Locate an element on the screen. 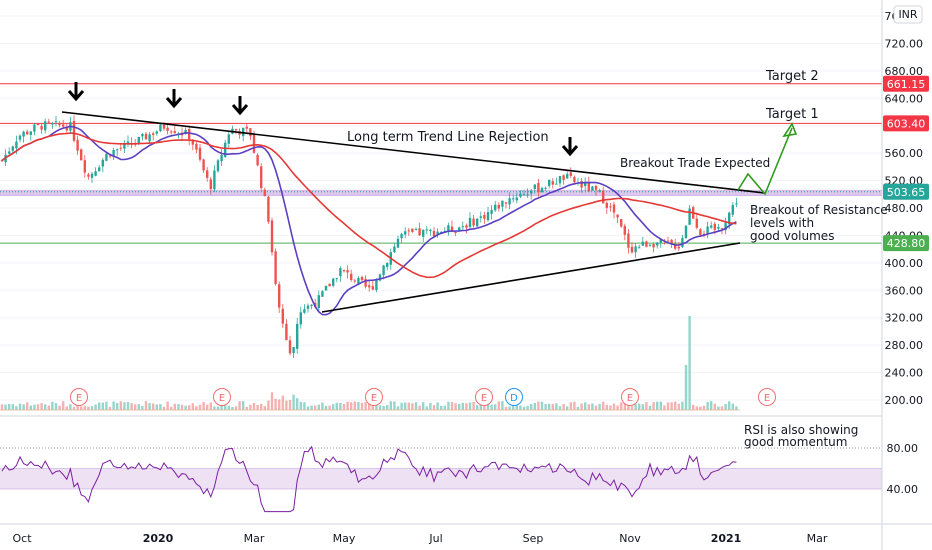 The height and width of the screenshot is (550, 932). price-badge is located at coordinates (906, 83).